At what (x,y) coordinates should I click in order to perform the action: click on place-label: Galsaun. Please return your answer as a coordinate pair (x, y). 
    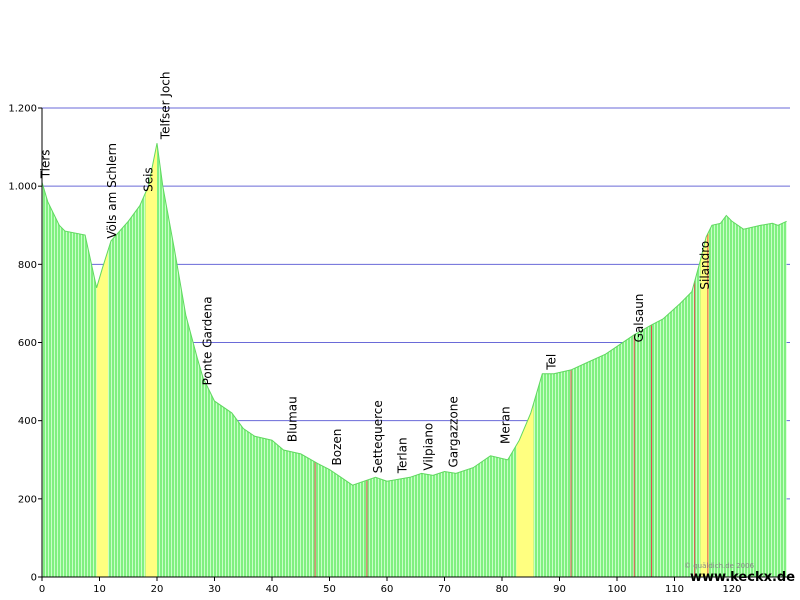
    Looking at the image, I should click on (639, 318).